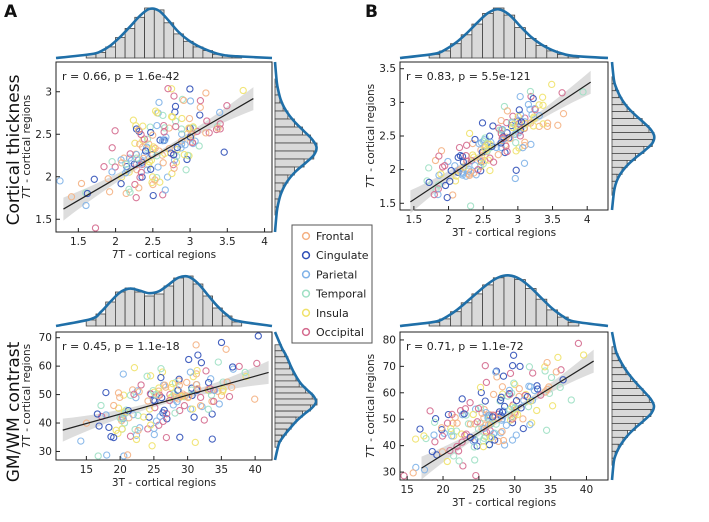 Image resolution: width=709 pixels, height=522 pixels. Describe the element at coordinates (86, 470) in the screenshot. I see `x-tick-label: 15` at that location.